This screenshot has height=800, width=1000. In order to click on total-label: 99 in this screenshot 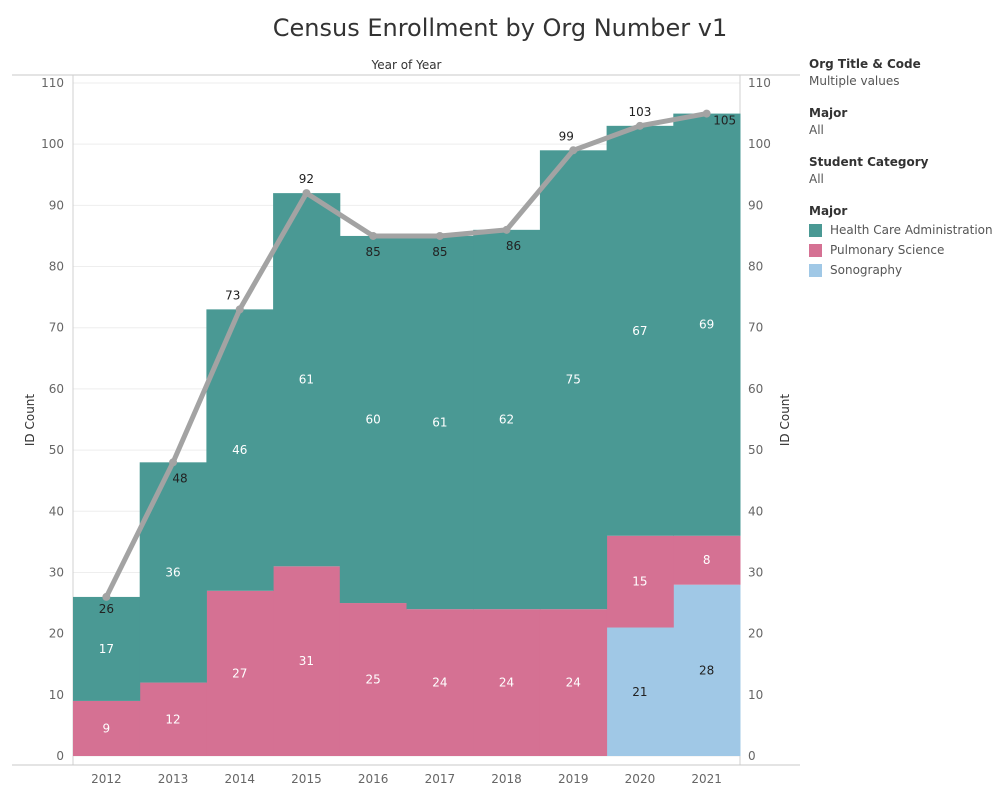, I will do `click(566, 136)`.